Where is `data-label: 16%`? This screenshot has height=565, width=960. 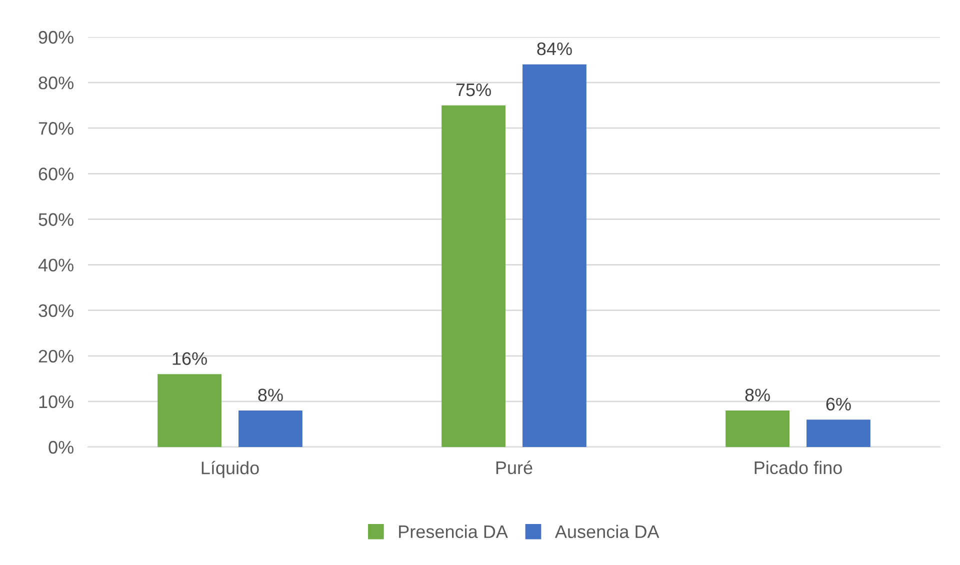 data-label: 16% is located at coordinates (189, 358).